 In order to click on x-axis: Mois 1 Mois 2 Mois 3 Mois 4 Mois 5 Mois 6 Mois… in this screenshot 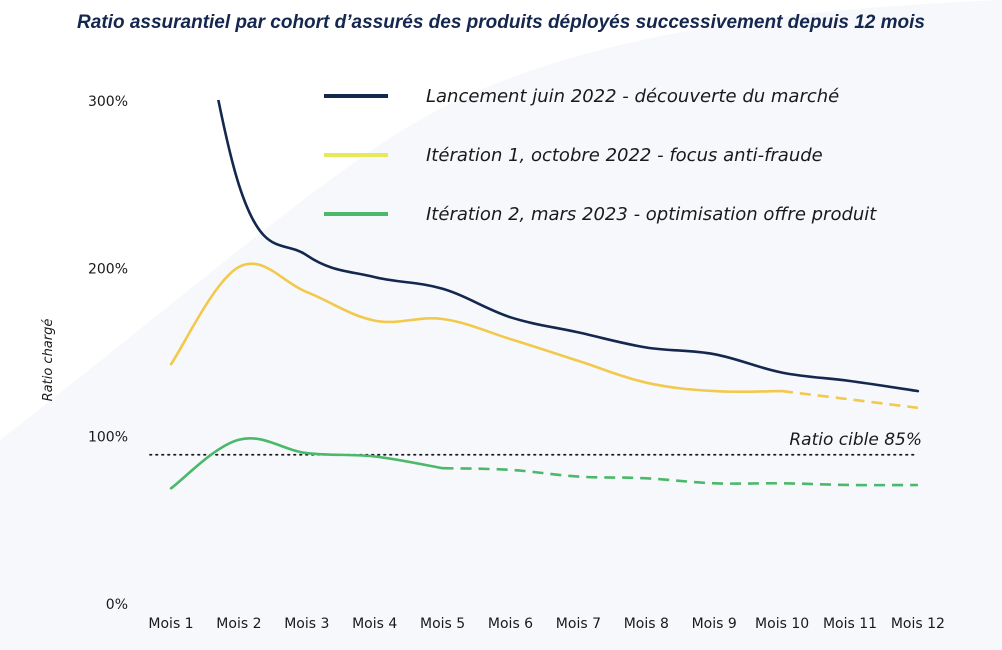, I will do `click(546, 624)`.